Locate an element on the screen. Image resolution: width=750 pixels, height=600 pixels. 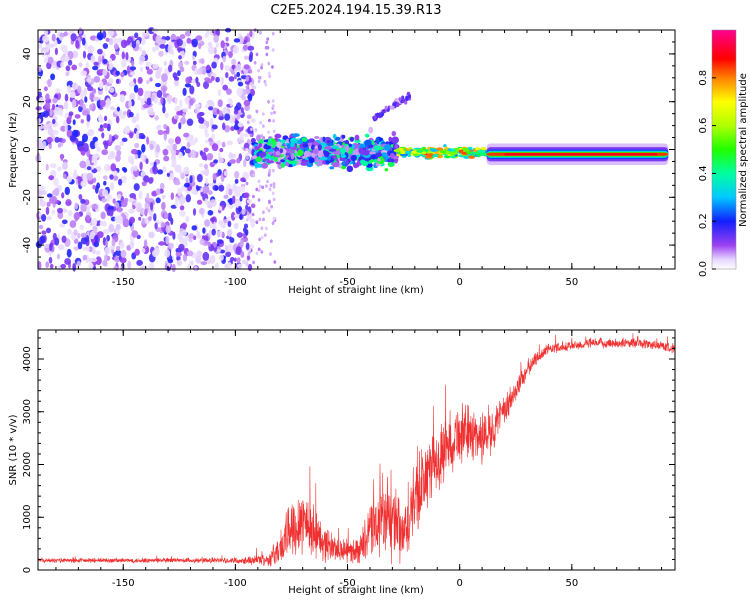
spectrogram-x-tick-label: 0 is located at coordinates (459, 282).